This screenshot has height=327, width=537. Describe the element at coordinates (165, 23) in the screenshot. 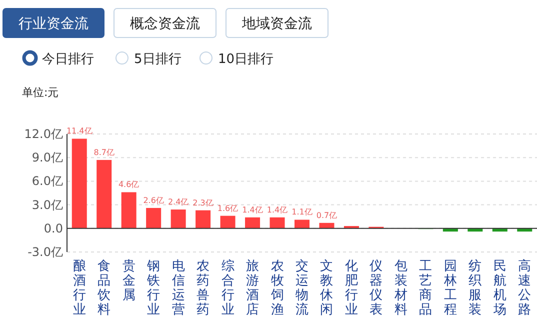

I see `button: 概念资金流` at that location.